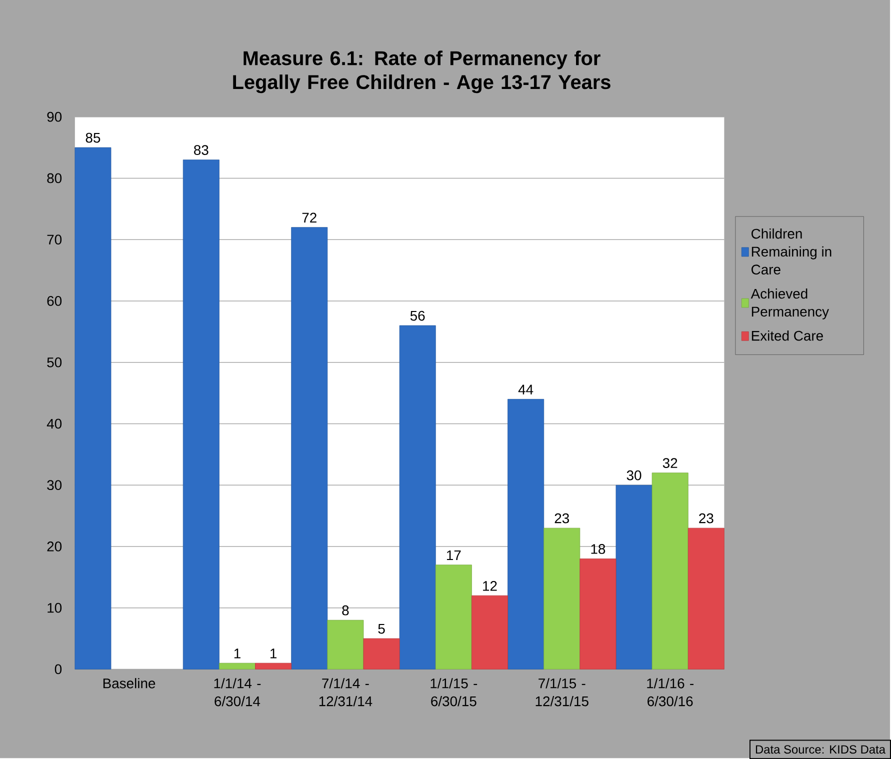 The width and height of the screenshot is (891, 759). What do you see at coordinates (787, 335) in the screenshot?
I see `legend-label: Exited Care` at bounding box center [787, 335].